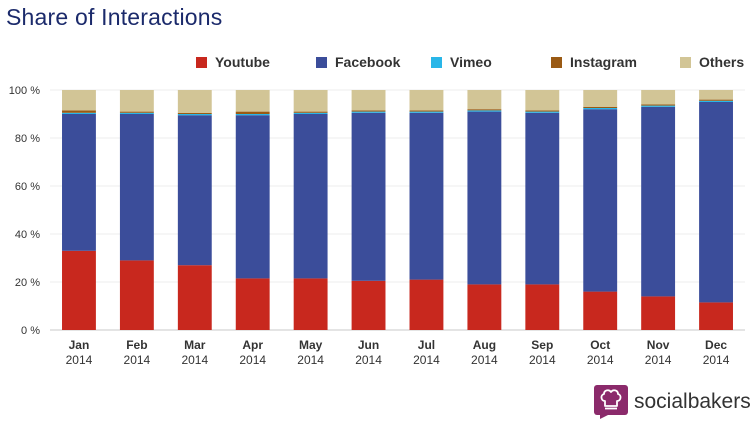  What do you see at coordinates (368, 100) in the screenshot?
I see `bar-segment-others-jun` at bounding box center [368, 100].